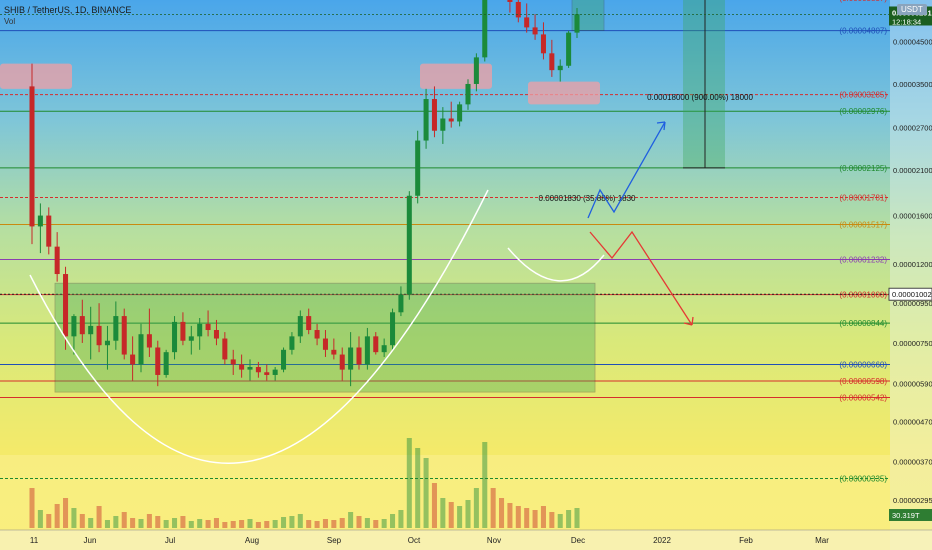 The height and width of the screenshot is (550, 932). What do you see at coordinates (10, 21) in the screenshot?
I see `volume-label: Vol` at bounding box center [10, 21].